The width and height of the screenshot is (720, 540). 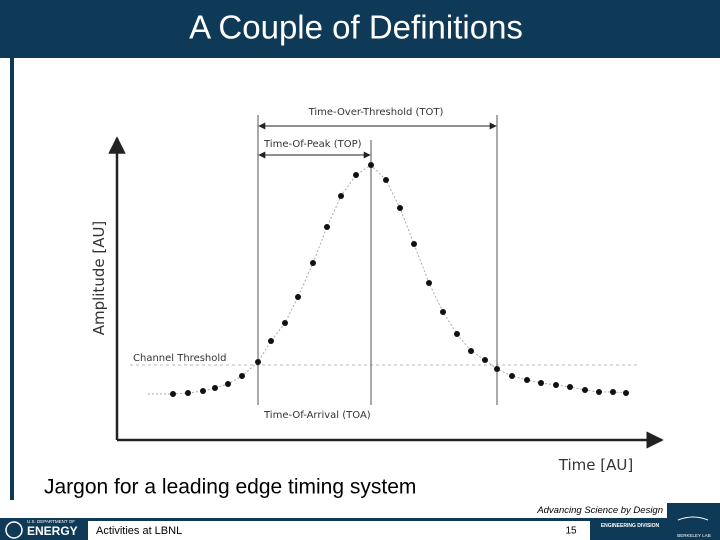 What do you see at coordinates (52, 531) in the screenshot?
I see `doe: ENERGY` at bounding box center [52, 531].